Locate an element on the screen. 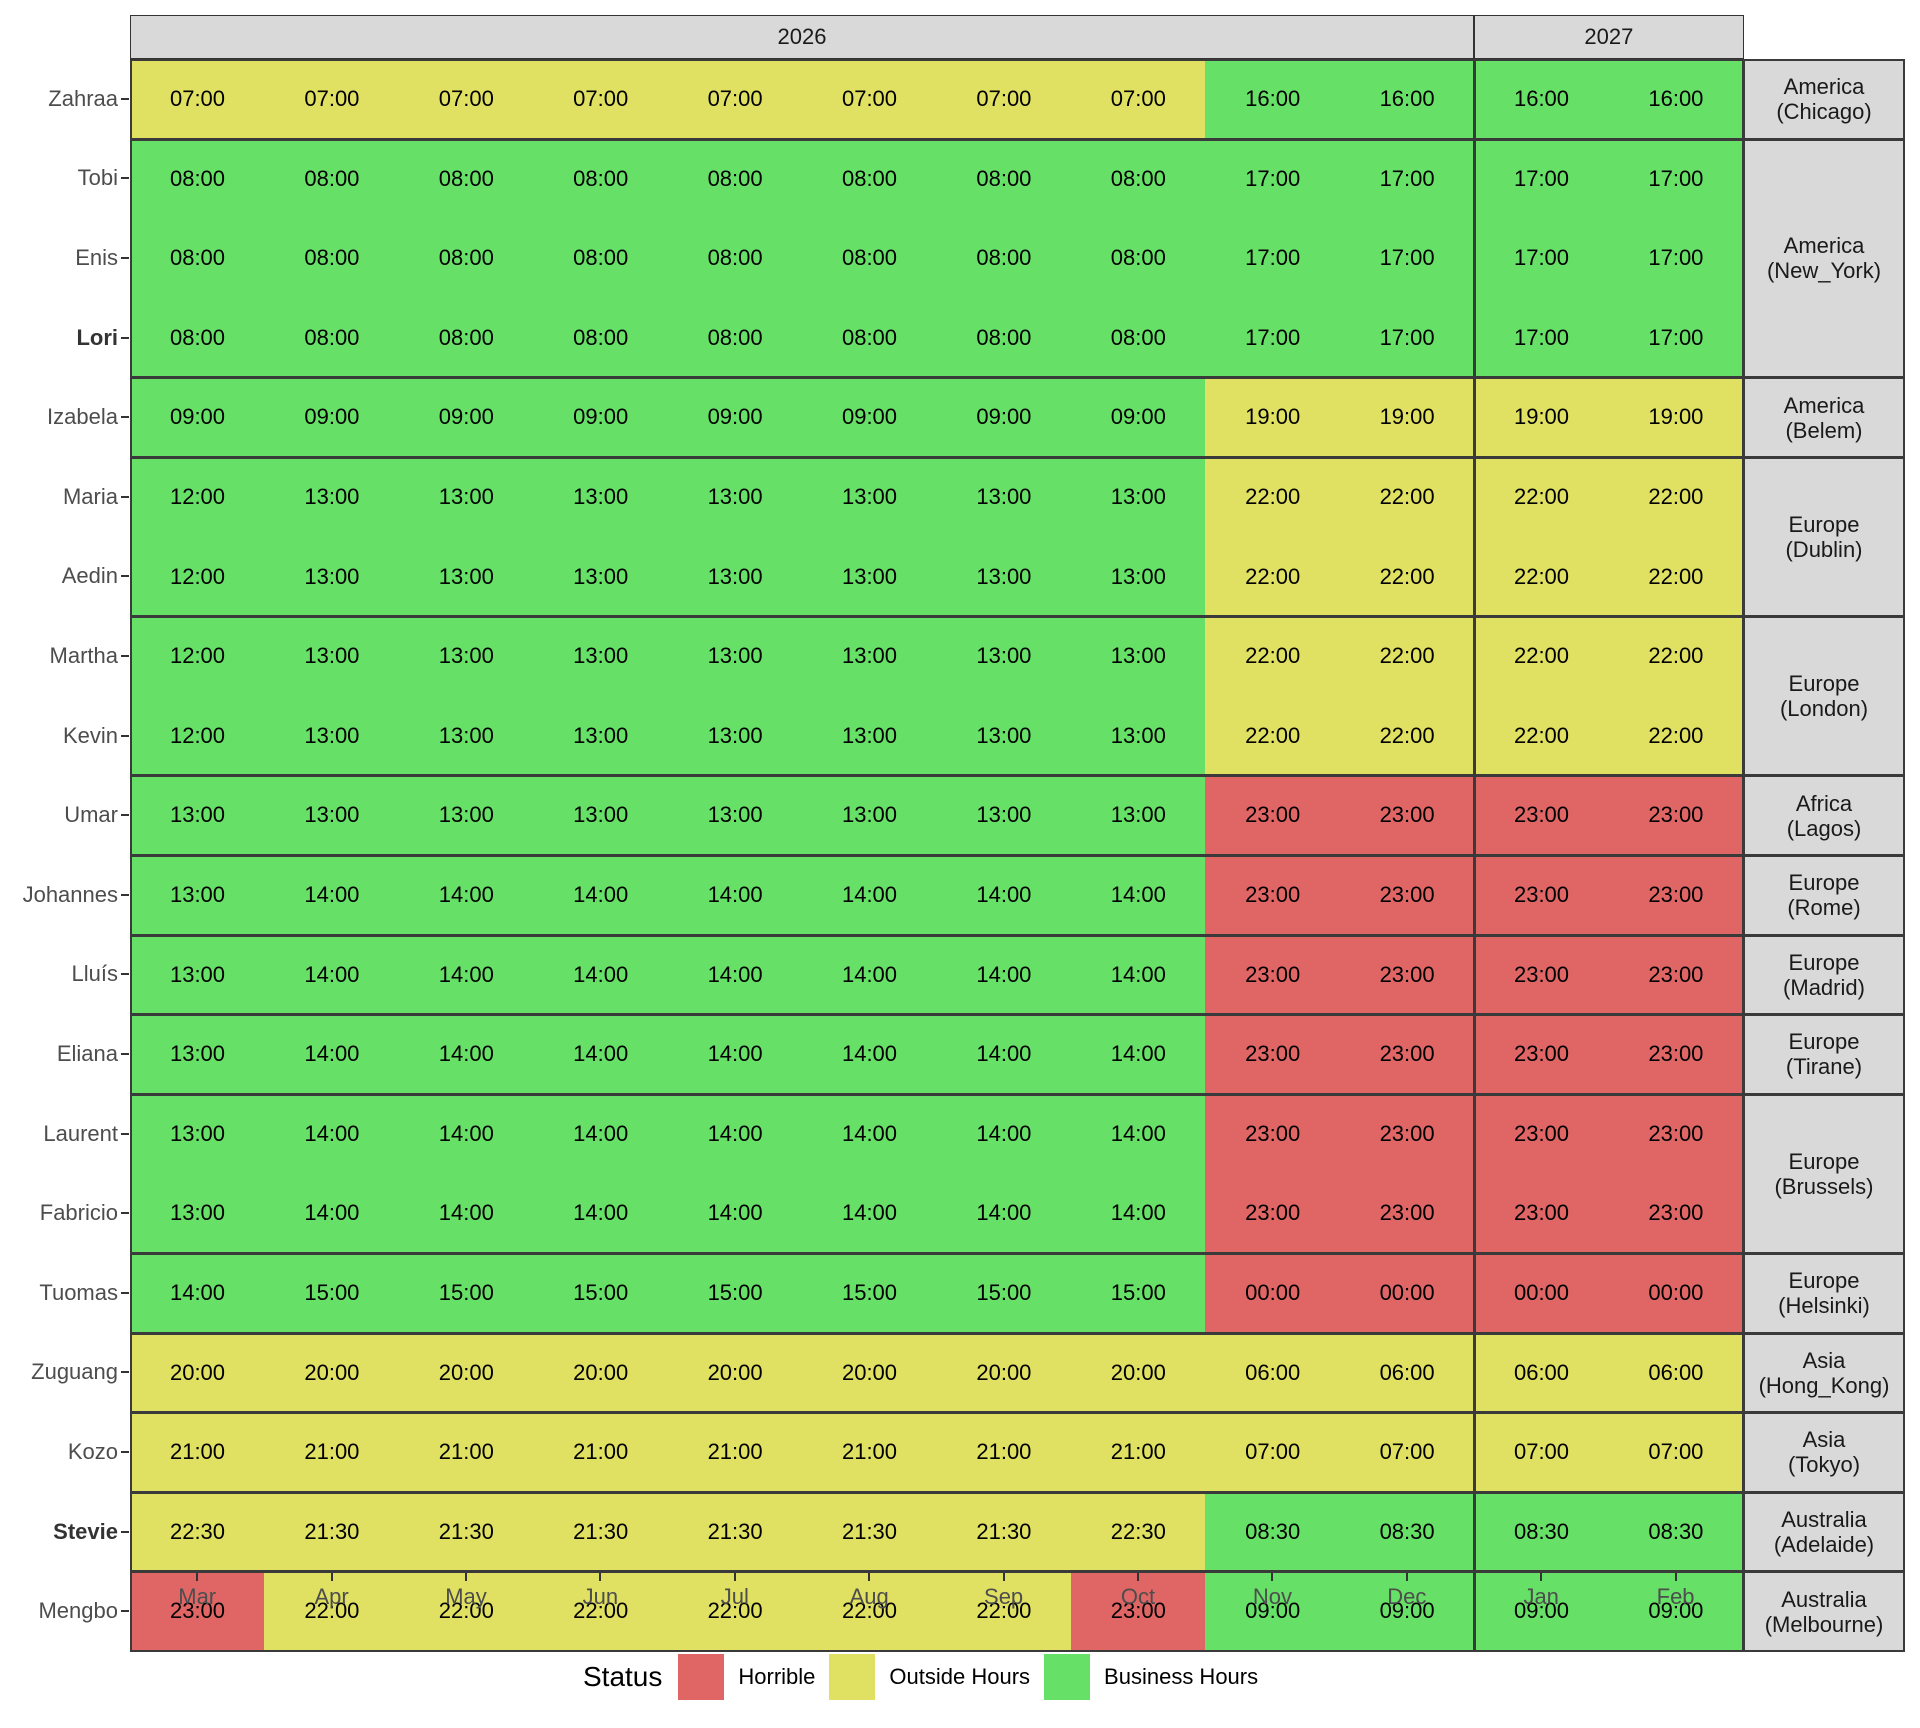 The width and height of the screenshot is (1920, 1728). heatmap-cell: 16:00 is located at coordinates (1407, 99).